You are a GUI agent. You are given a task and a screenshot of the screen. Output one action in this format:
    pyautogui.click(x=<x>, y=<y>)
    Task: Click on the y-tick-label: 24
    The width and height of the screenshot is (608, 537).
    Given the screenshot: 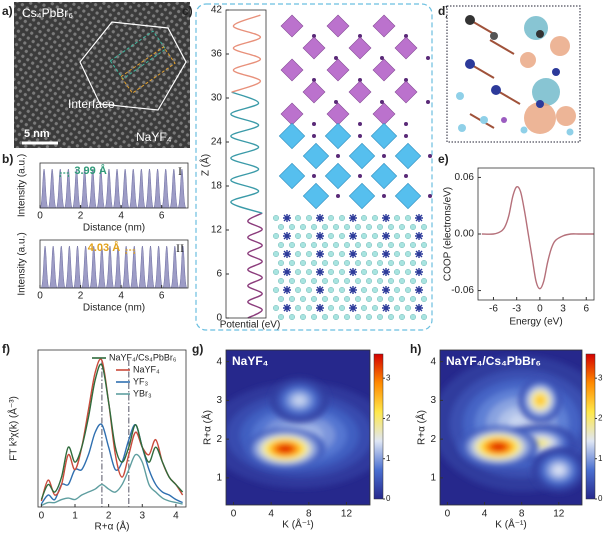 What is the action you would take?
    pyautogui.click(x=217, y=142)
    